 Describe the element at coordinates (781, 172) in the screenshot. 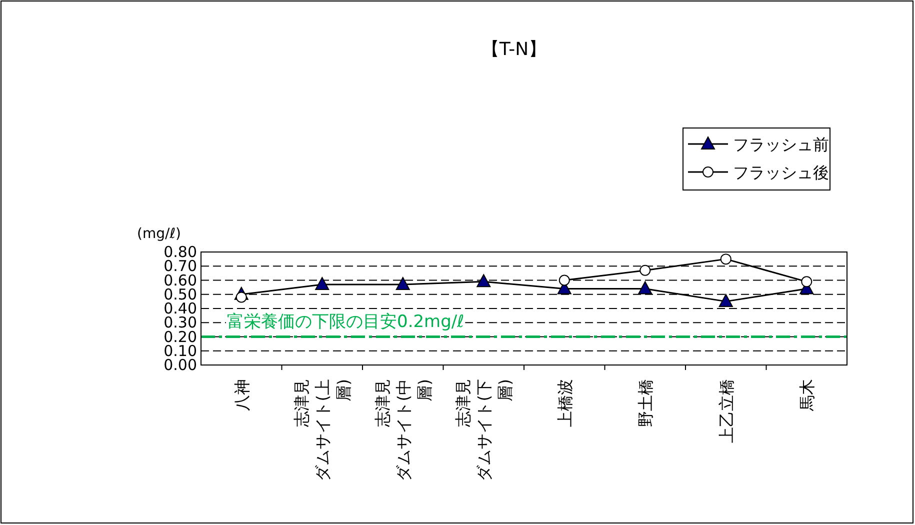

I see `legend-label: フラッシュ後` at that location.